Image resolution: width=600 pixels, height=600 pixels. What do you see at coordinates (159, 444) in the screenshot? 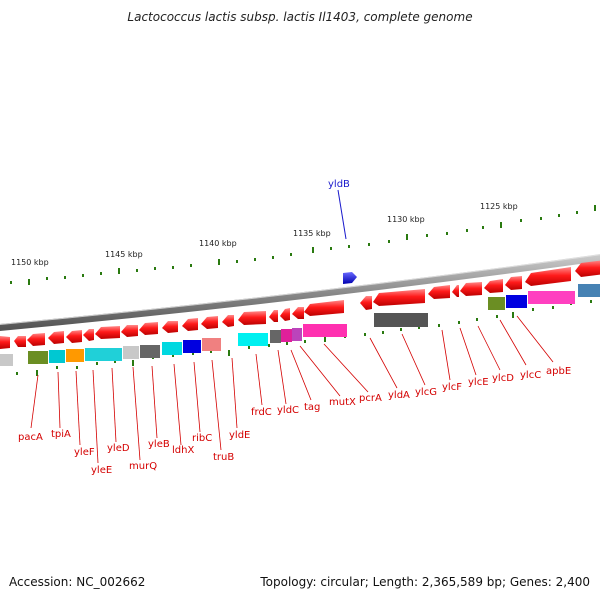
I see `gene-label: yleB` at bounding box center [159, 444].